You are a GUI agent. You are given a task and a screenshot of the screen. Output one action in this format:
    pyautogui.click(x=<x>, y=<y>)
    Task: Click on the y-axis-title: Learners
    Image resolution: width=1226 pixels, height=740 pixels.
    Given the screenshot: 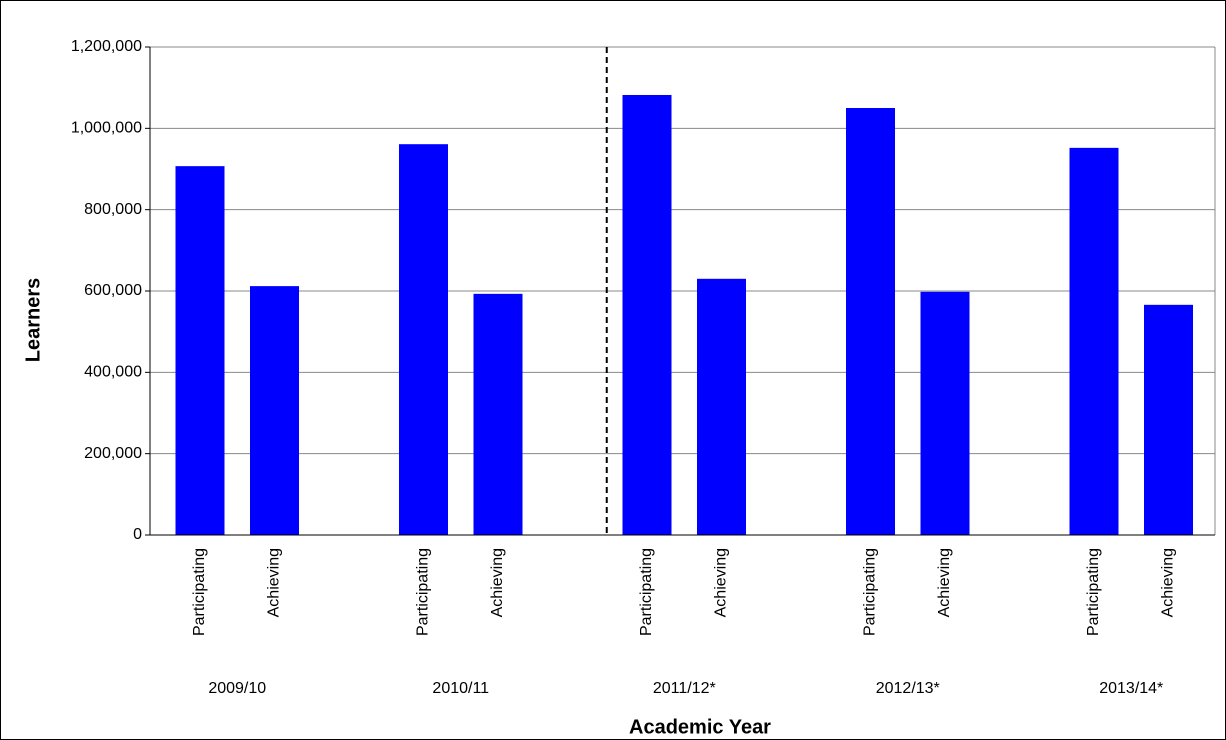 What is the action you would take?
    pyautogui.click(x=33, y=320)
    